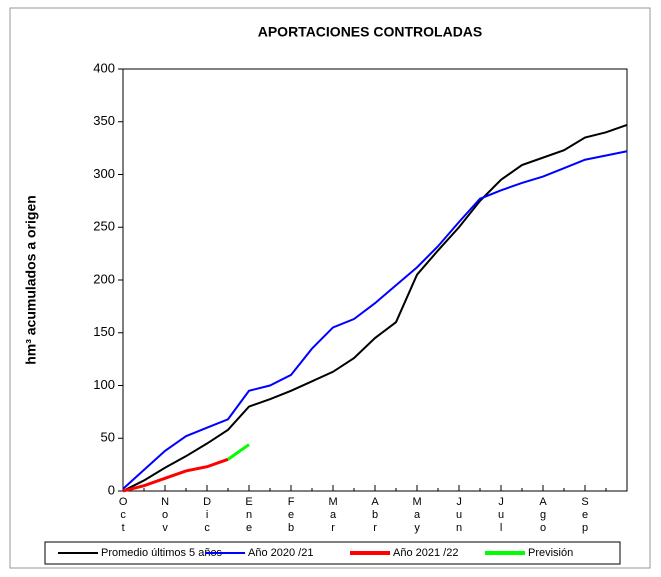 The width and height of the screenshot is (661, 577). Describe the element at coordinates (425, 553) in the screenshot. I see `legend-label: Año 2021 /22` at that location.